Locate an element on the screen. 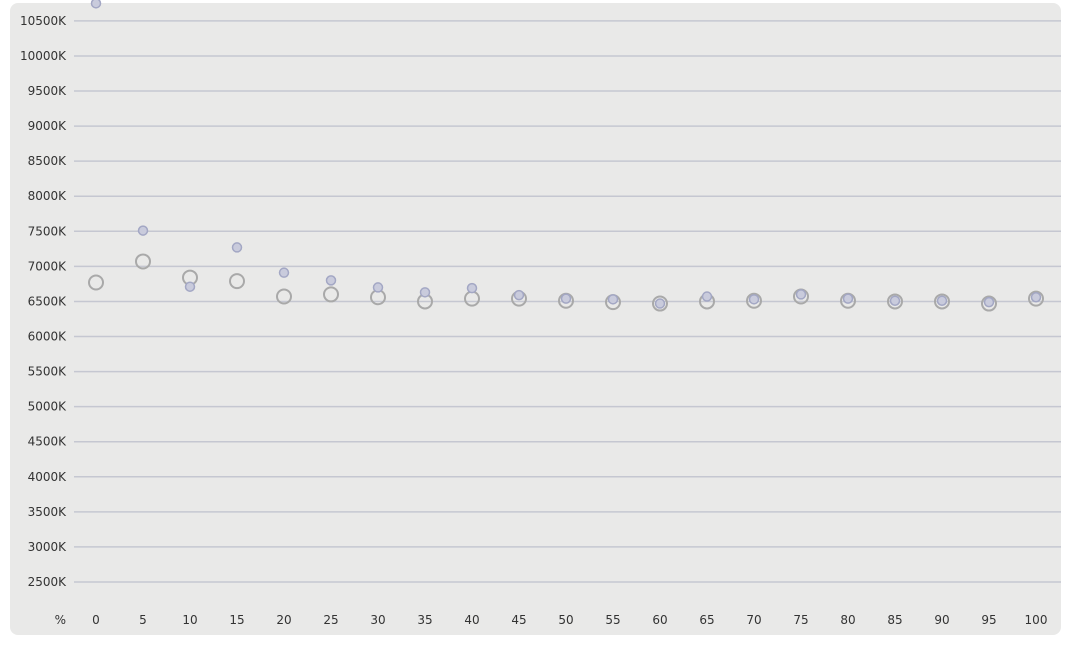 The height and width of the screenshot is (647, 1080). y-tick-label: 7500K is located at coordinates (48, 231).